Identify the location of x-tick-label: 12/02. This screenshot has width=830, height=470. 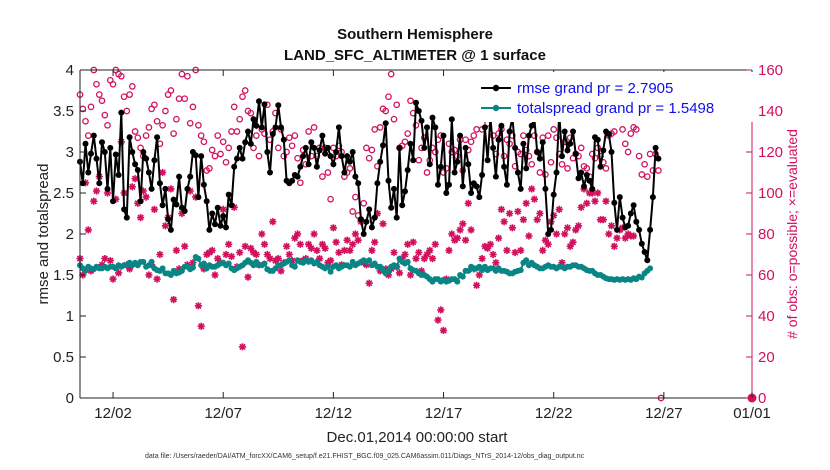
(113, 413).